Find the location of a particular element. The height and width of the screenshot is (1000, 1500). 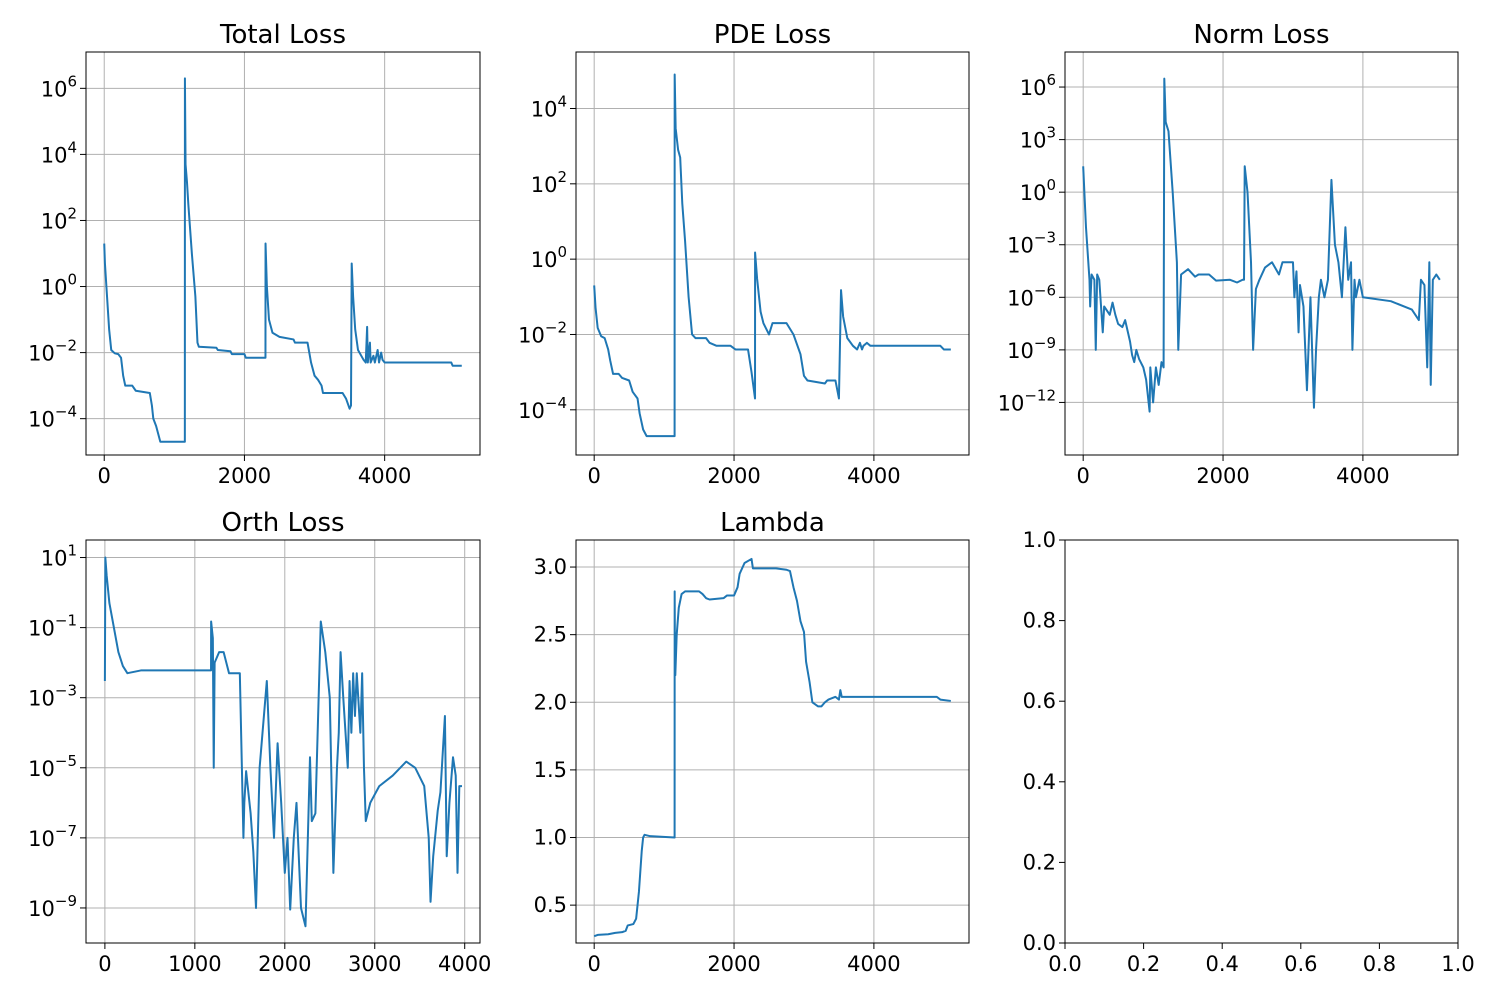

subplot-2: 0 2000 4000 10⁻⁴ 10⁻² 10⁰ 10² 10⁴ PDE Loss is located at coordinates (744, 254).